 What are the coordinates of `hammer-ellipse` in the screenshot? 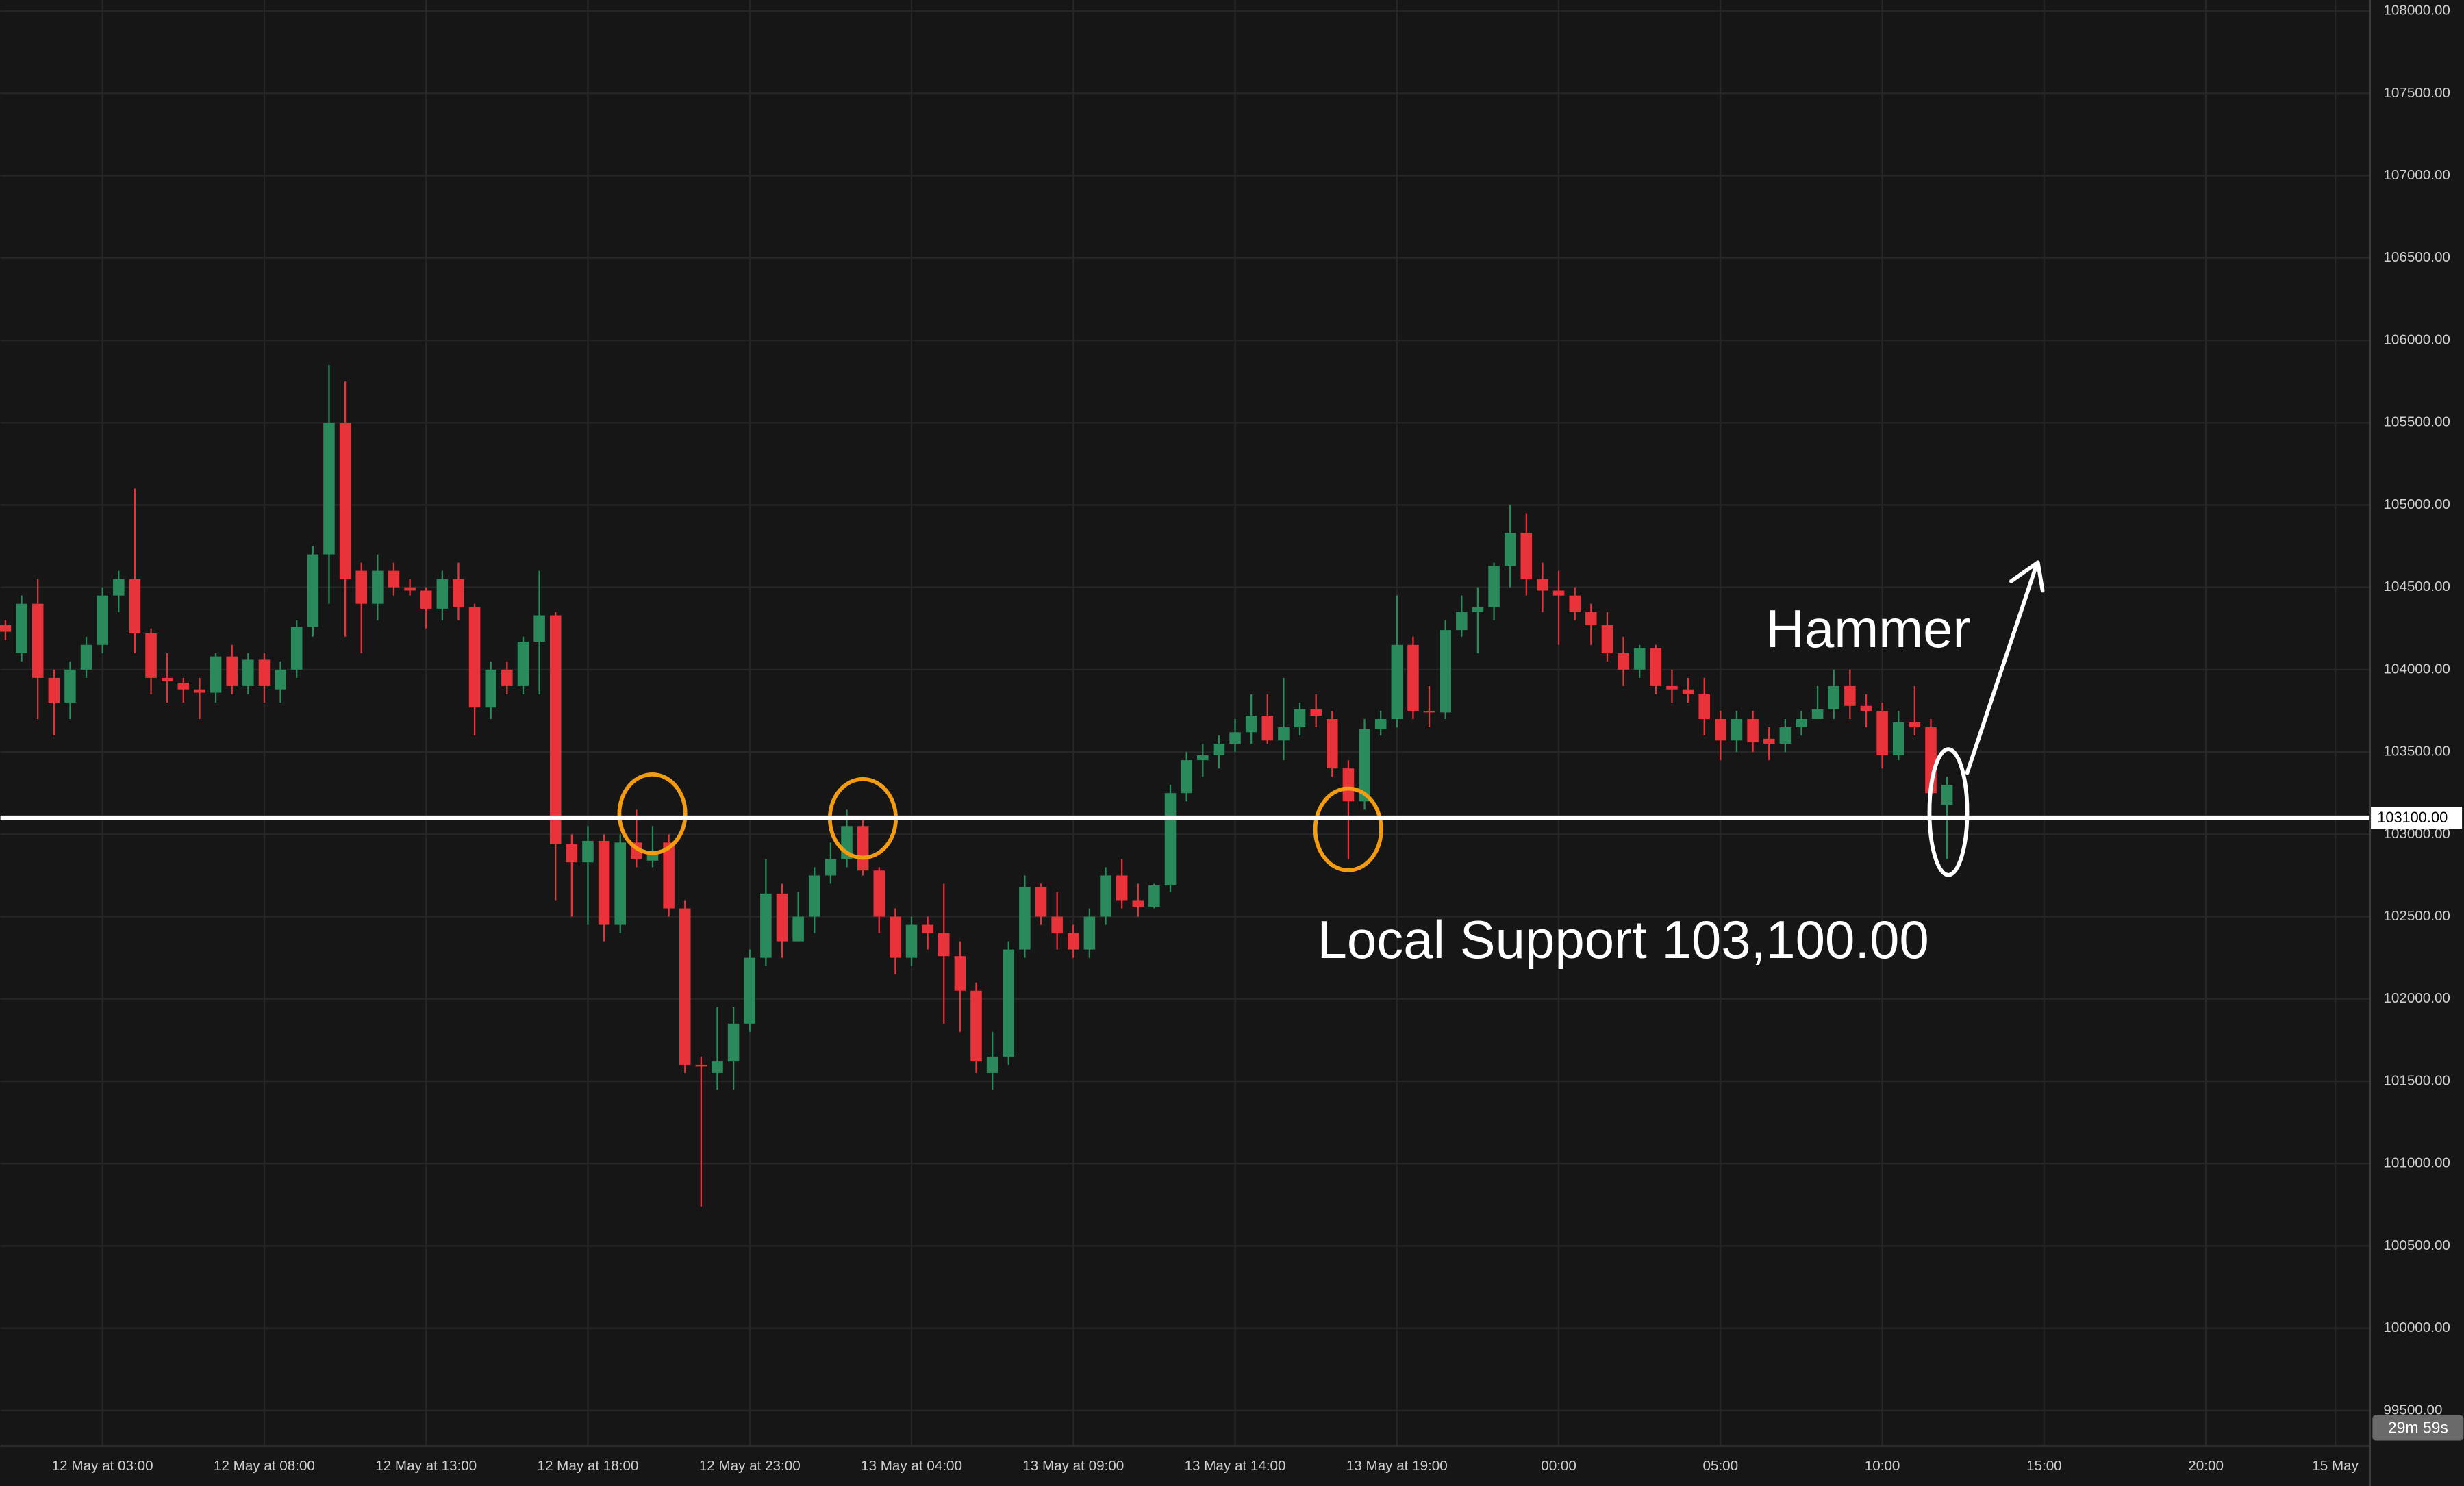 It's located at (1948, 812).